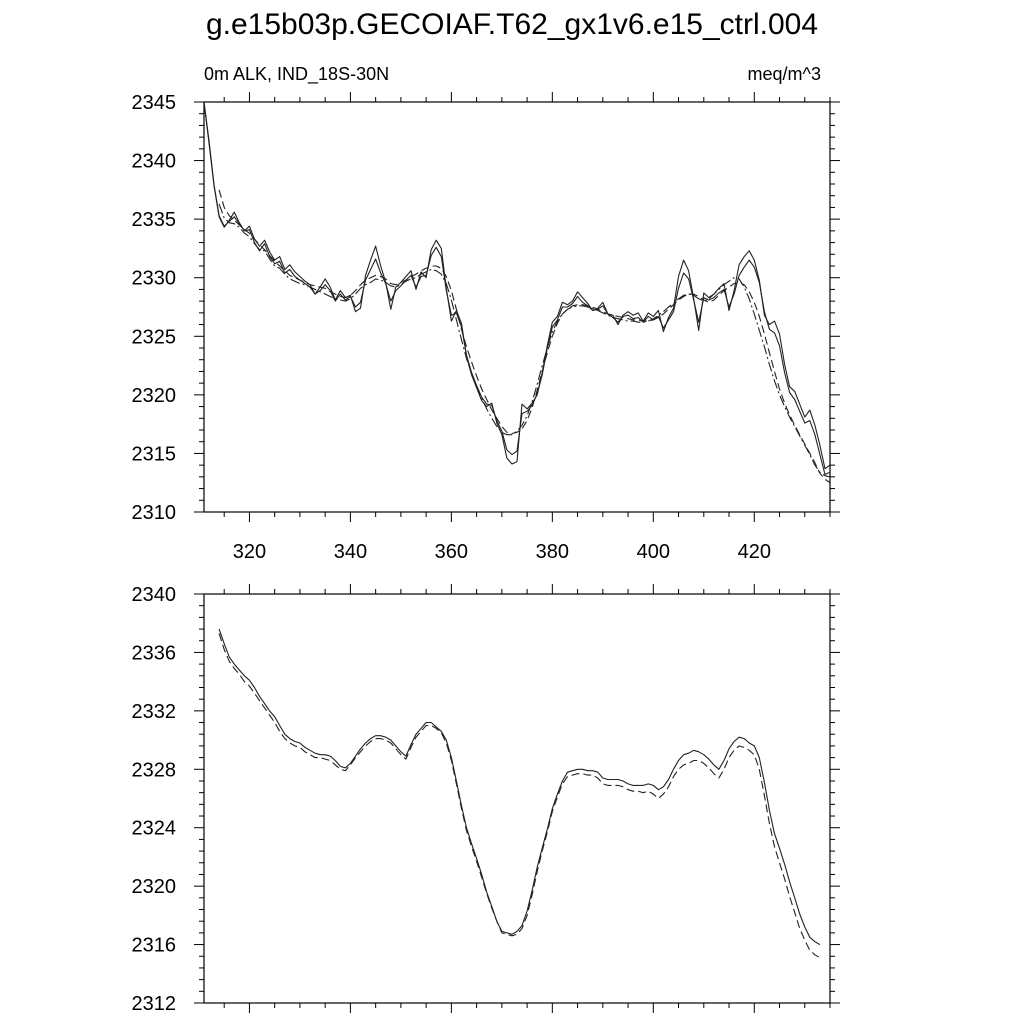 The height and width of the screenshot is (1024, 1024). What do you see at coordinates (512, 24) in the screenshot?
I see `figure-title: g.e15b03p.GECOIAF.T62_gx1v6.e15_ctrl.004` at bounding box center [512, 24].